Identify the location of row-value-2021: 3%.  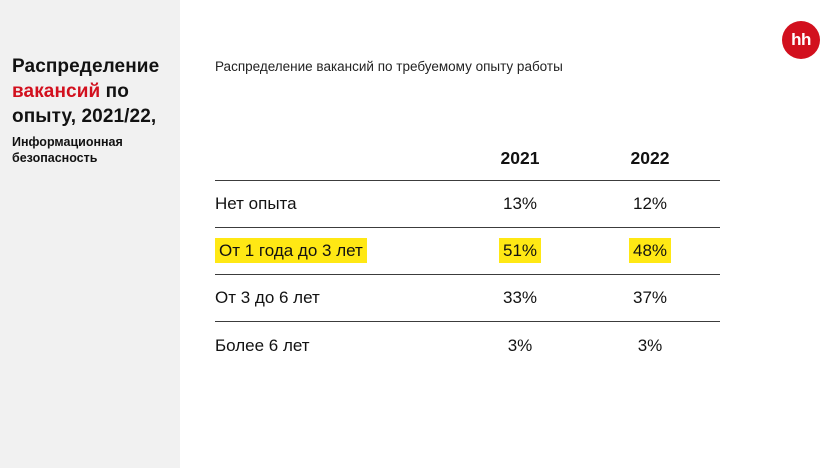
(520, 346).